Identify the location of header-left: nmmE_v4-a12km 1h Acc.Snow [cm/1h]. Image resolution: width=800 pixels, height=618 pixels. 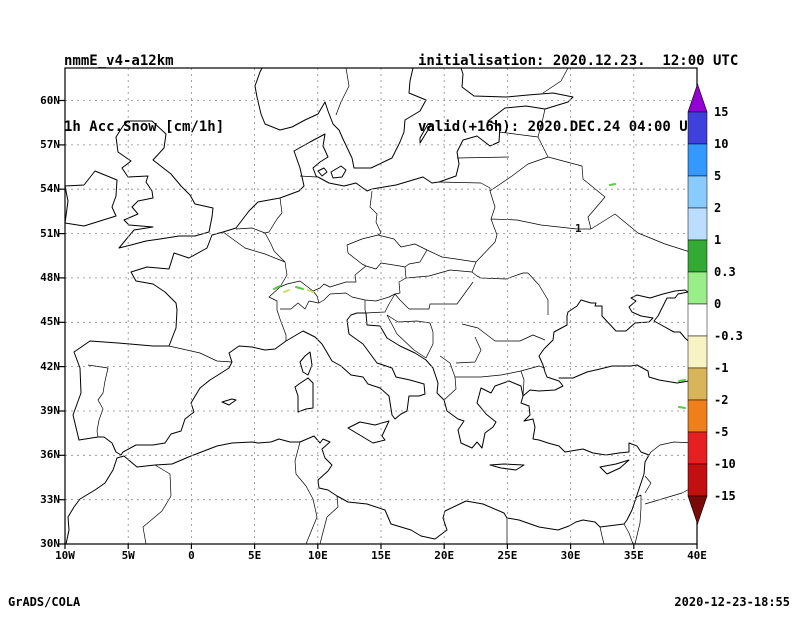
(144, 94).